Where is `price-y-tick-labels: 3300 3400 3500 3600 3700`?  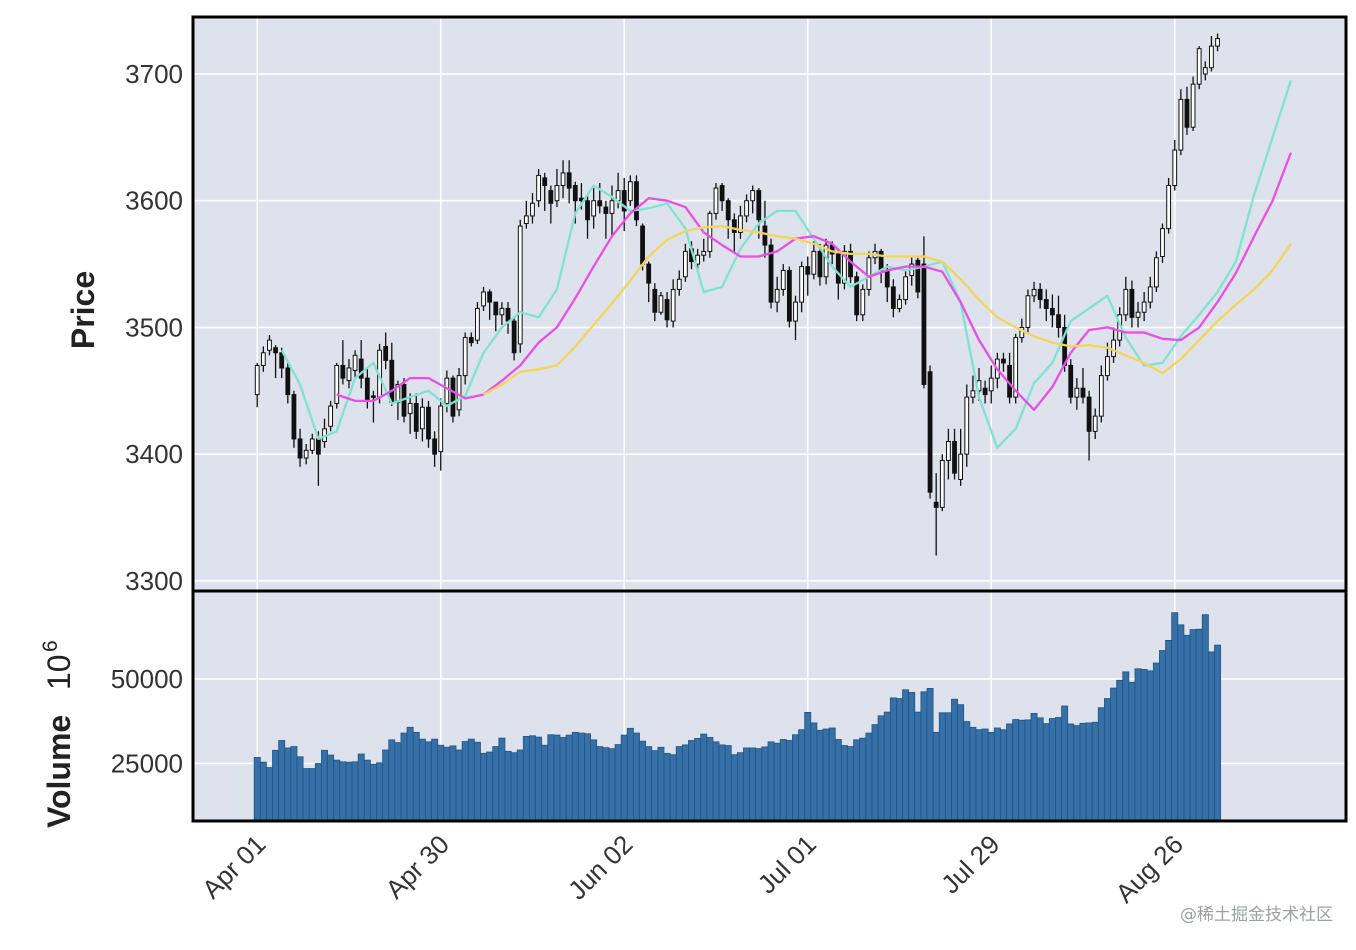 price-y-tick-labels: 3300 3400 3500 3600 3700 is located at coordinates (154, 327).